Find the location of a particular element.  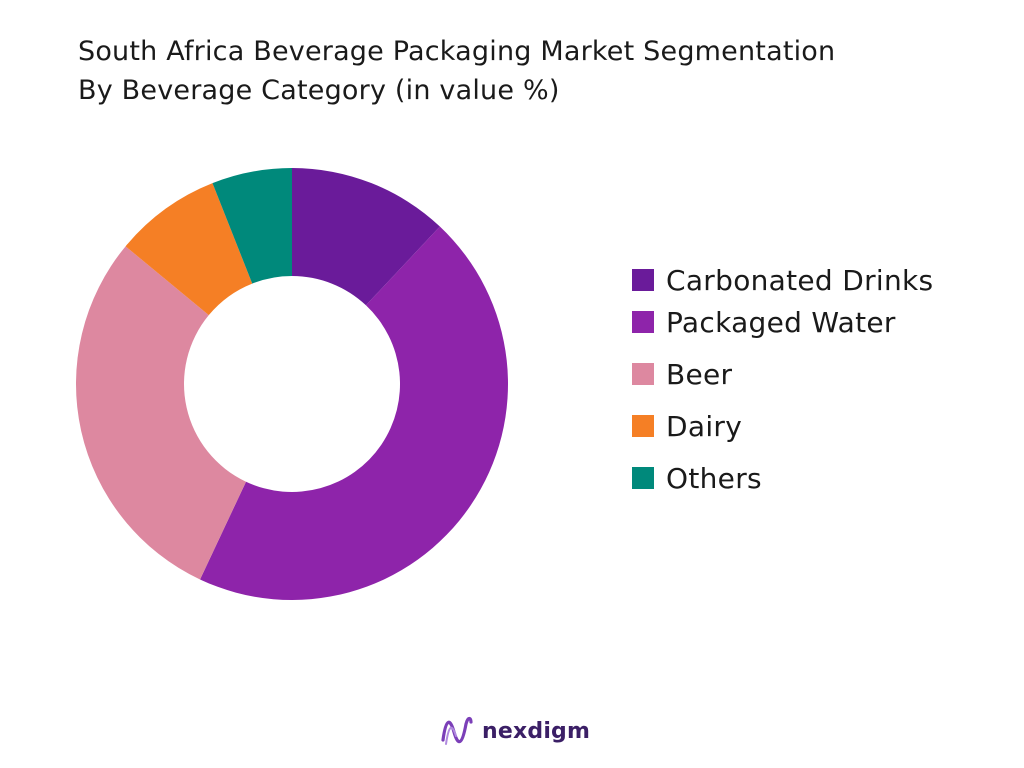

brand-name: nexdigm is located at coordinates (536, 731).